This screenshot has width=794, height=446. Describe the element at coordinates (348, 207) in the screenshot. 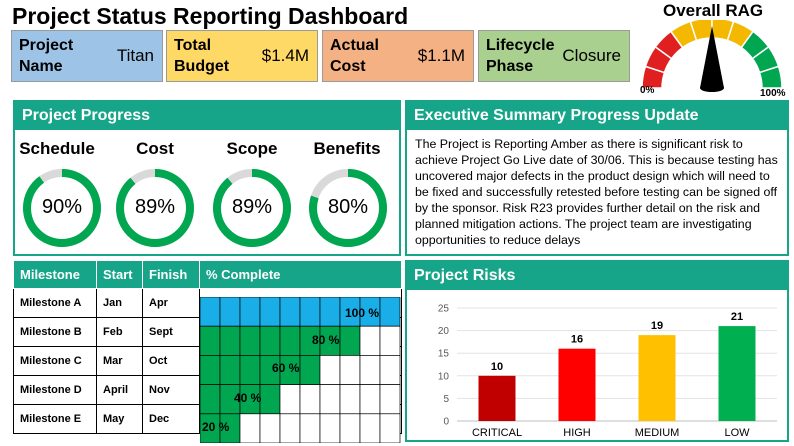

I see `benefits-value: 80%` at that location.